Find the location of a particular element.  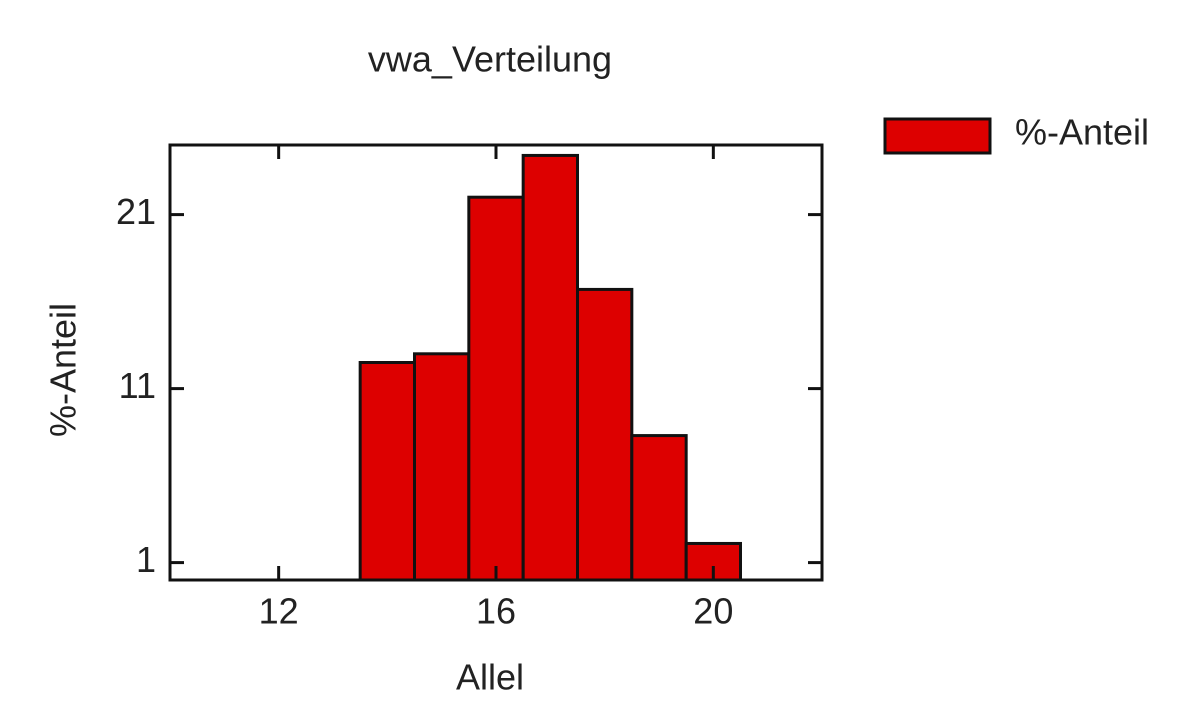

y-tick-label: 11 is located at coordinates (137, 385).